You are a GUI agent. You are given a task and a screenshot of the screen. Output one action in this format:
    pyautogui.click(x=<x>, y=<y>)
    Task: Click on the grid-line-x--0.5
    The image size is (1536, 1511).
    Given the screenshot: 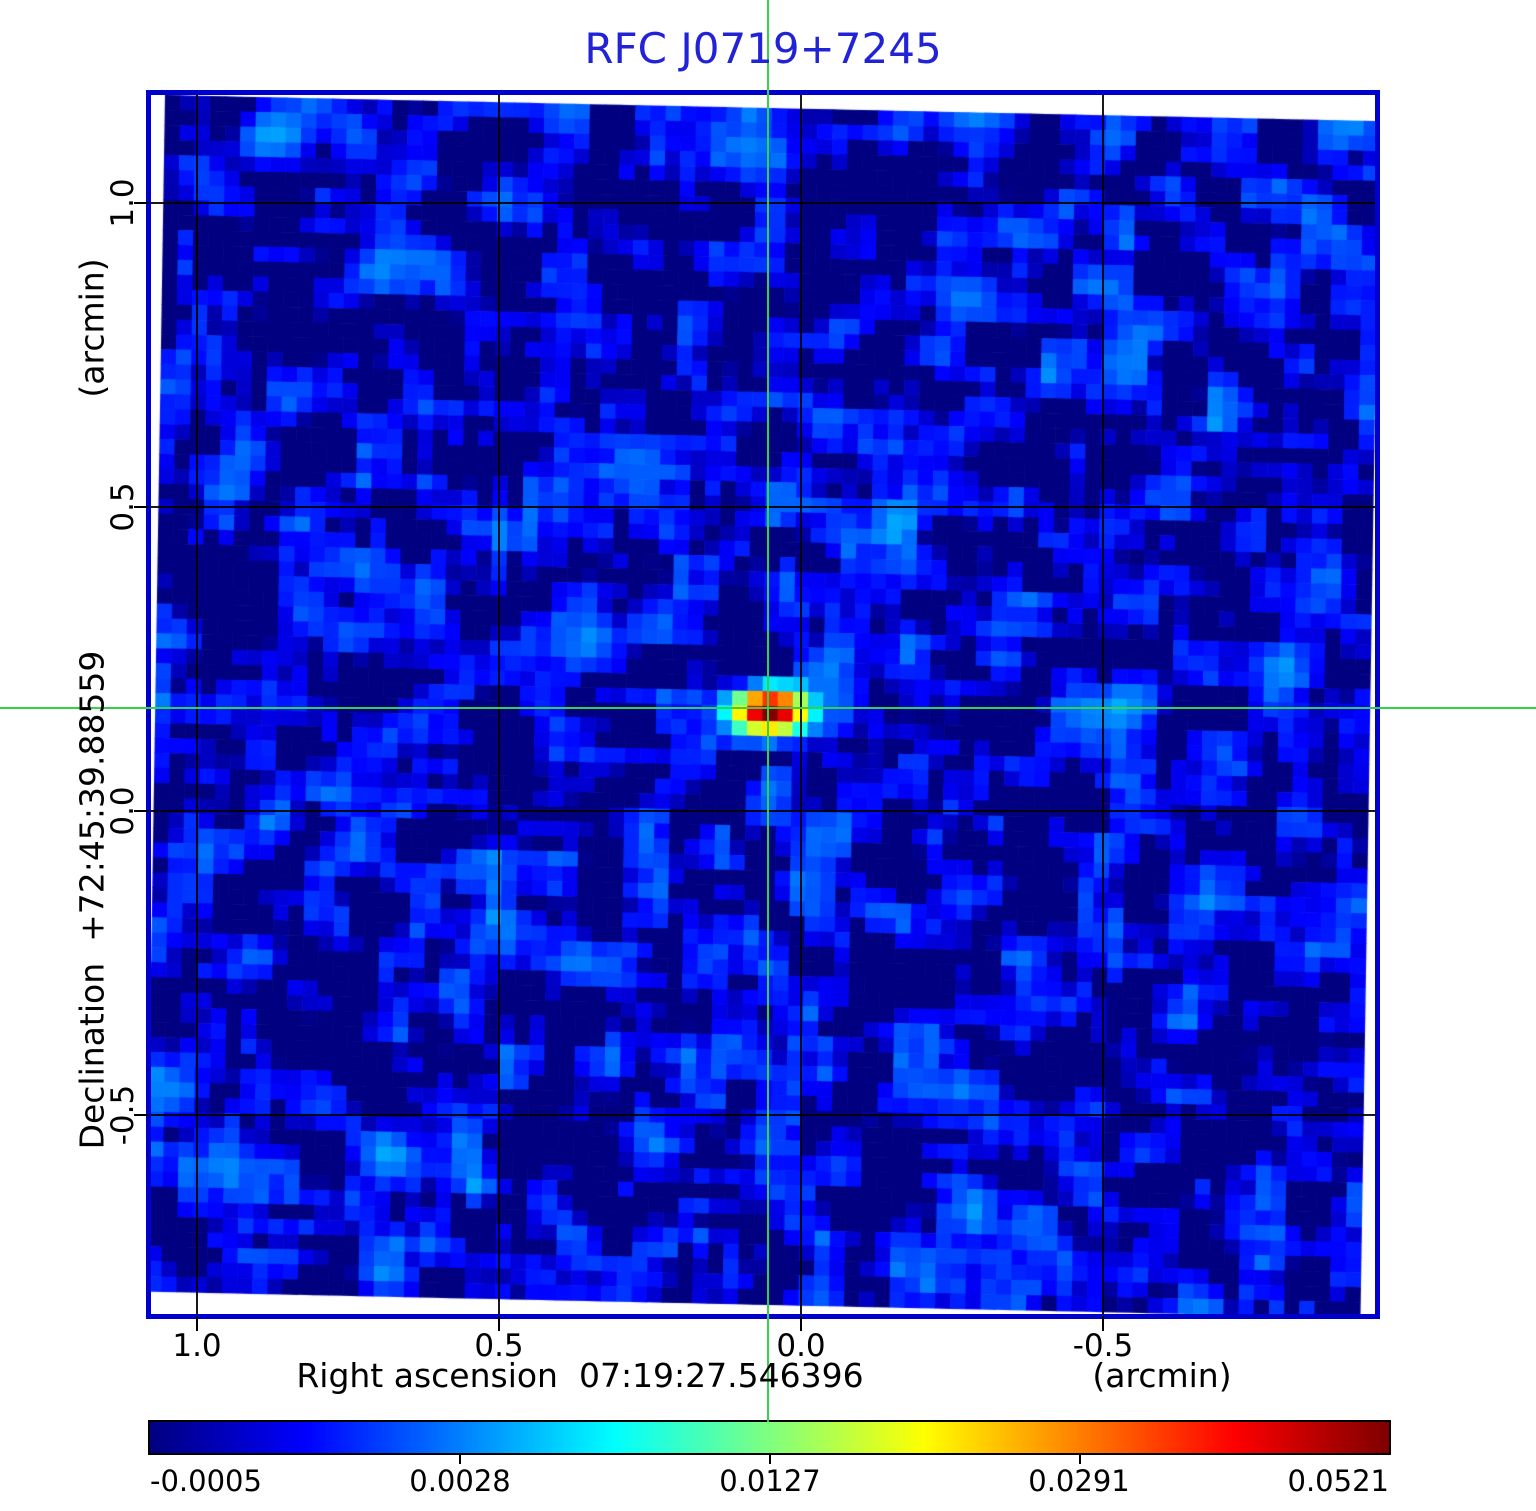 What is the action you would take?
    pyautogui.click(x=1103, y=704)
    